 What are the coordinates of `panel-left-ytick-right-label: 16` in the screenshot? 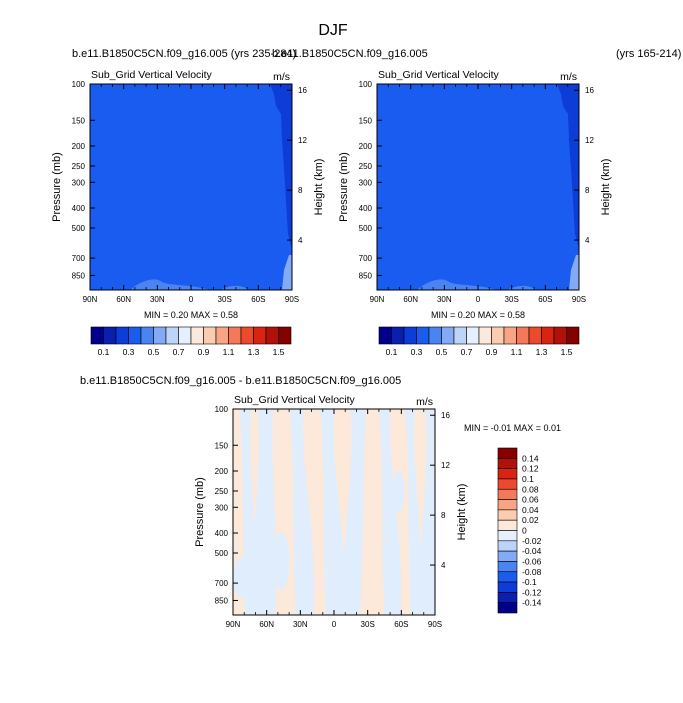 It's located at (302, 90).